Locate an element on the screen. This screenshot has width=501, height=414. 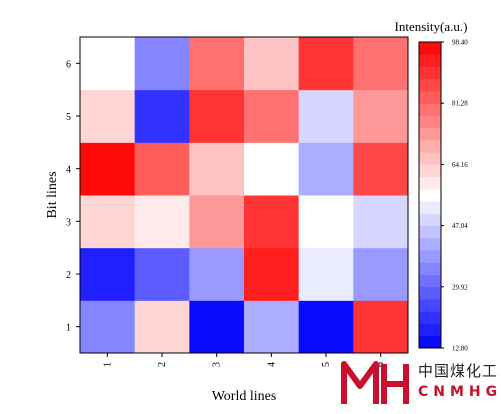
colorbar-tick-label: 12.80 is located at coordinates (460, 349).